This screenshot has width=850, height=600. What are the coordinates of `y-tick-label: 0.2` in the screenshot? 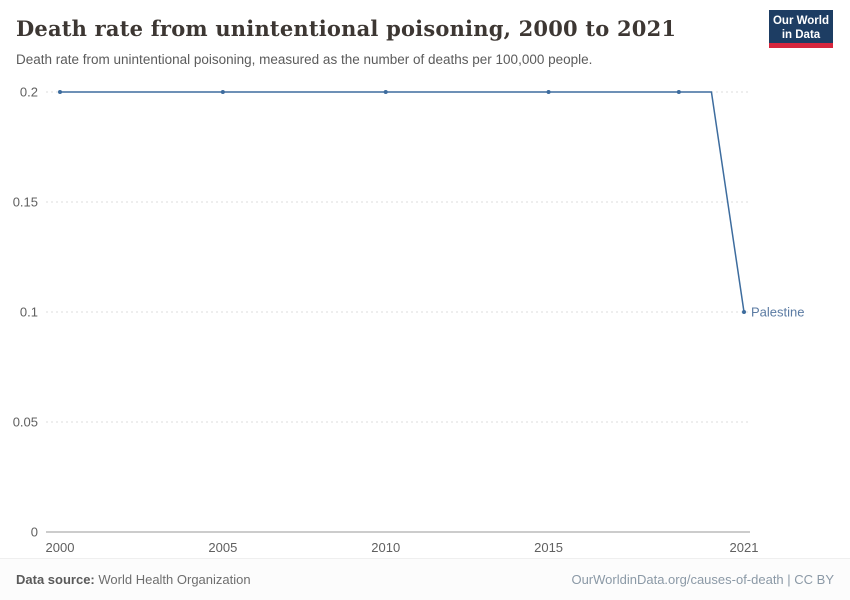 It's located at (29, 92).